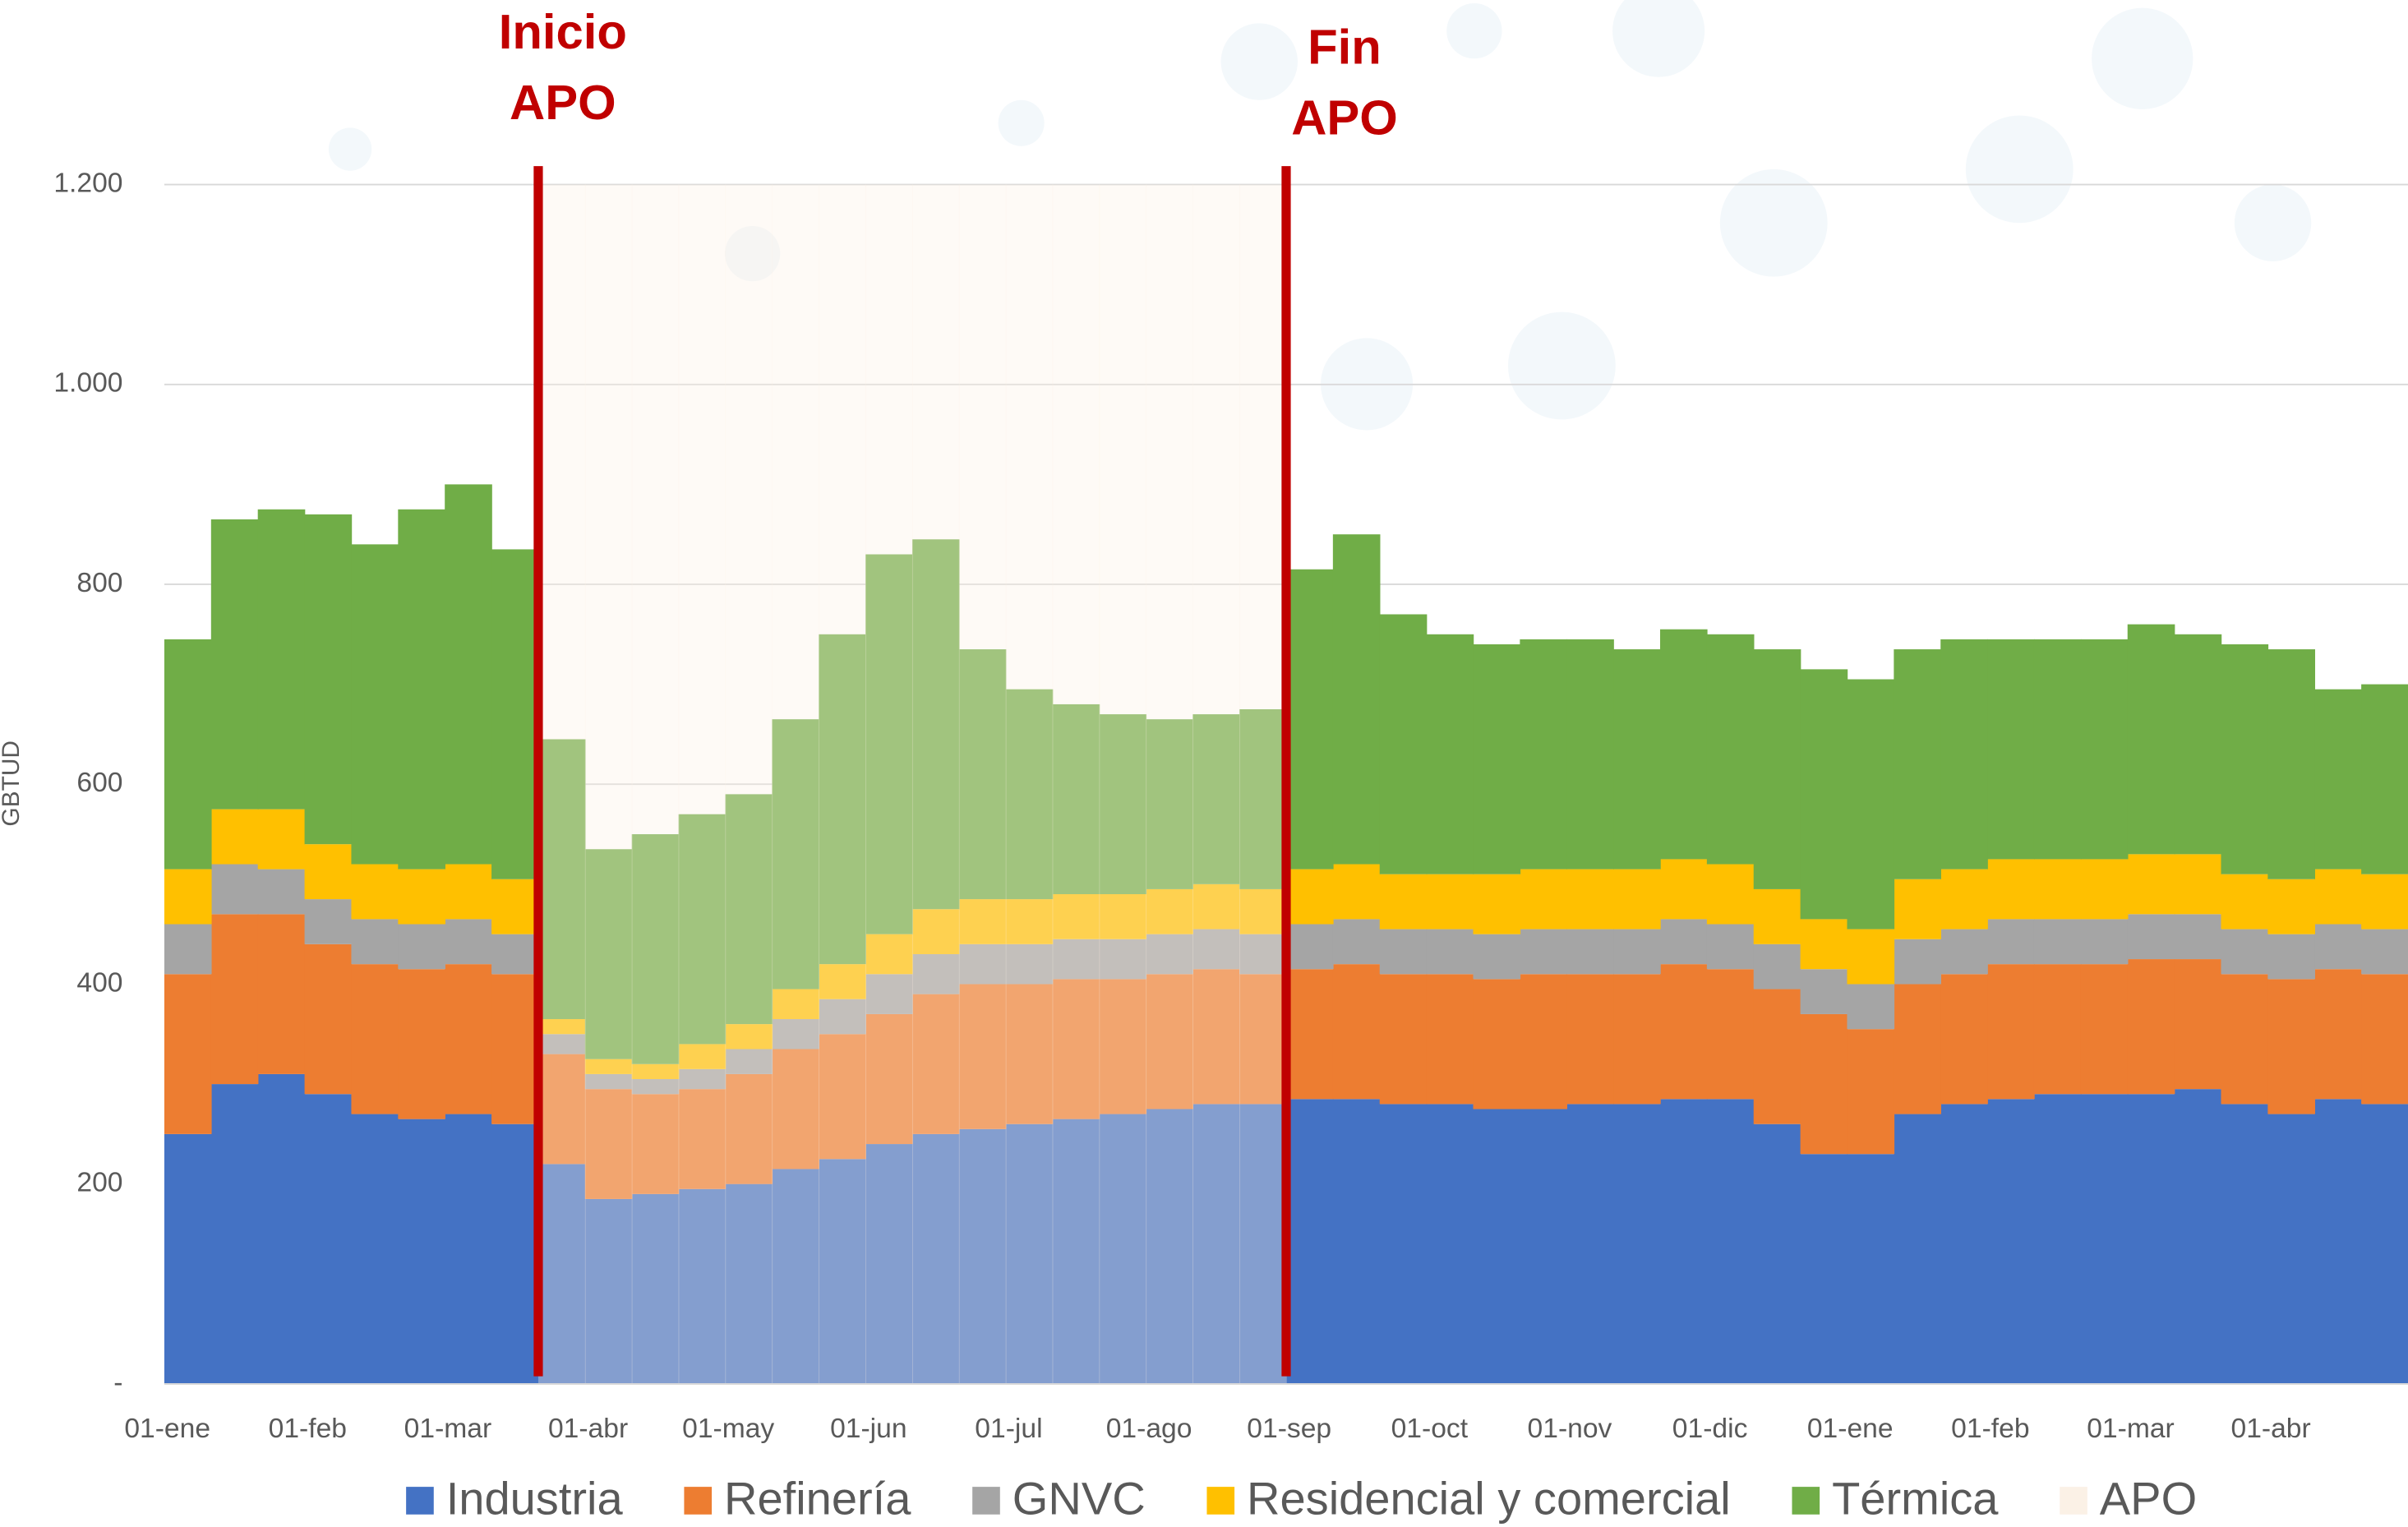  I want to click on x-tick-label: 01-mar, so click(448, 1429).